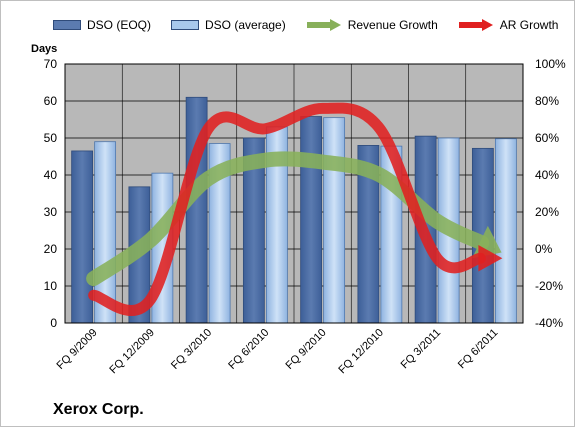  I want to click on legend-item-ar-growth: AR Growth, so click(508, 25).